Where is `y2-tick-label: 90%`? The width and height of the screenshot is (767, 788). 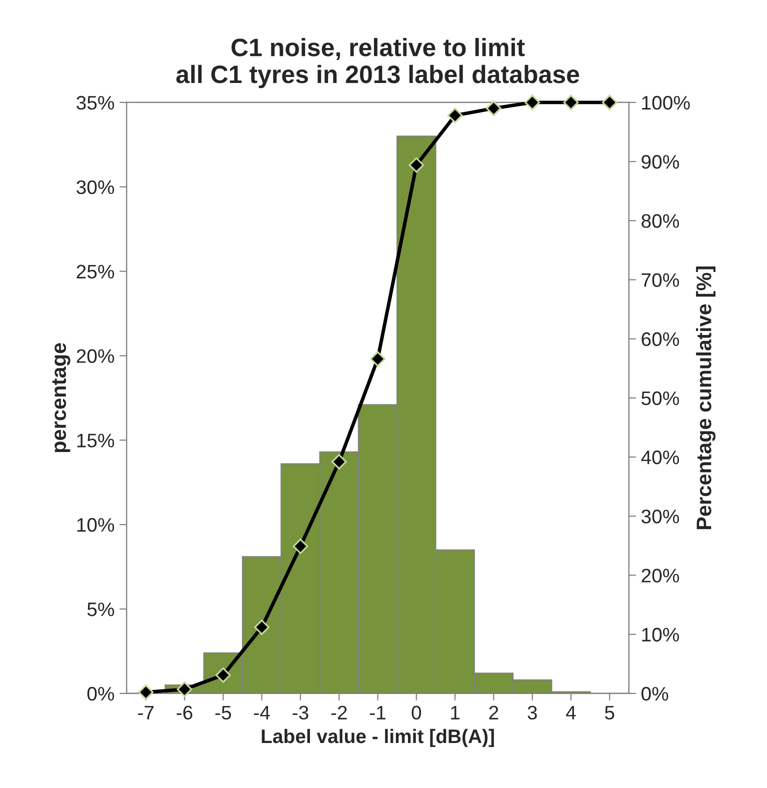 y2-tick-label: 90% is located at coordinates (660, 162).